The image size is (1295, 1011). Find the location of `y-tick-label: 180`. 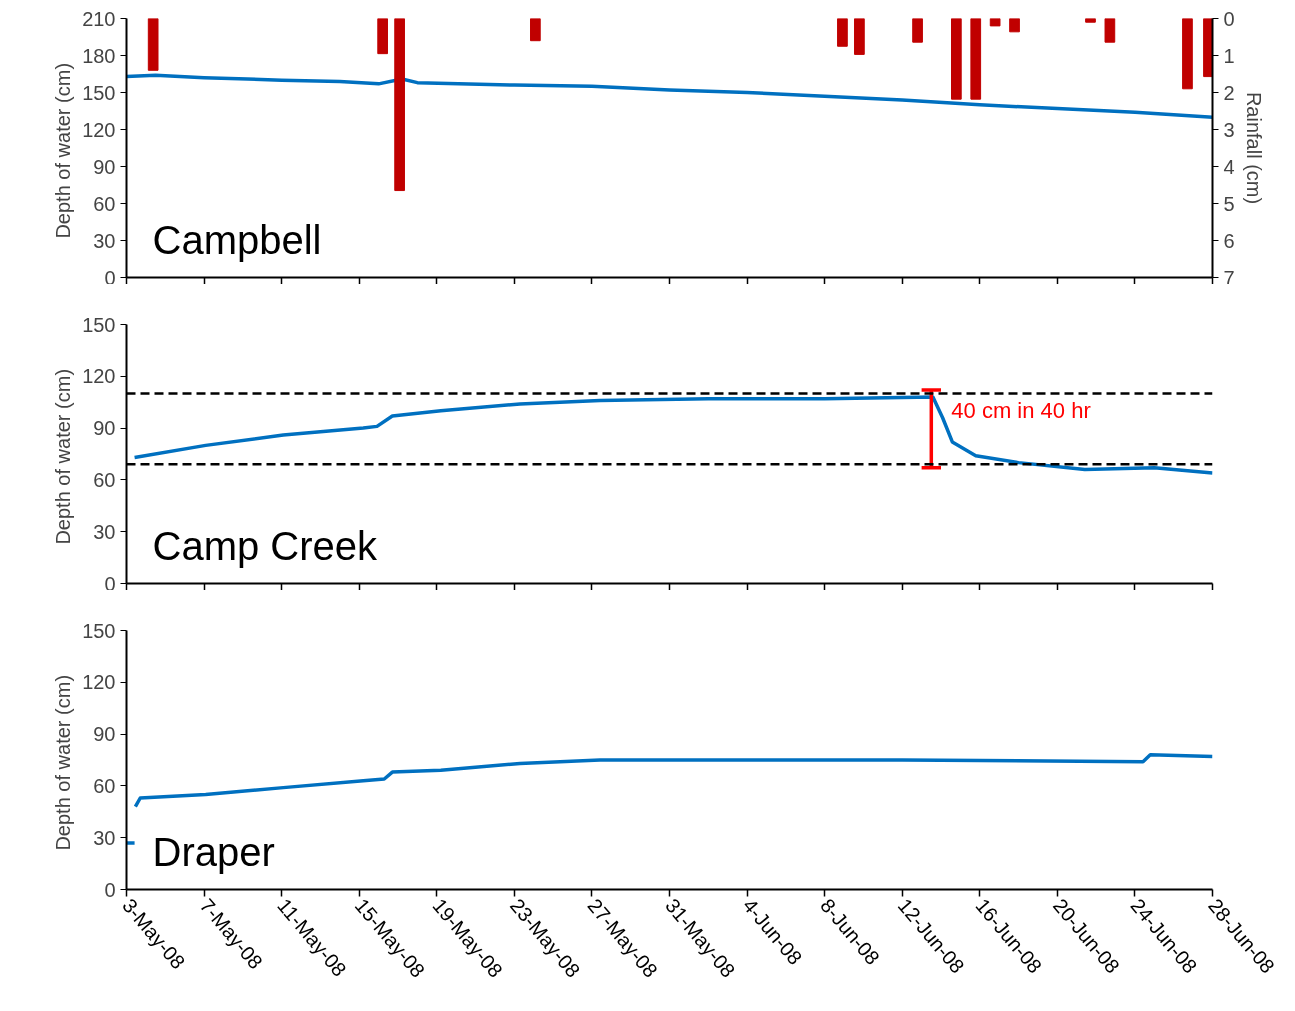

y-tick-label: 180 is located at coordinates (99, 55).